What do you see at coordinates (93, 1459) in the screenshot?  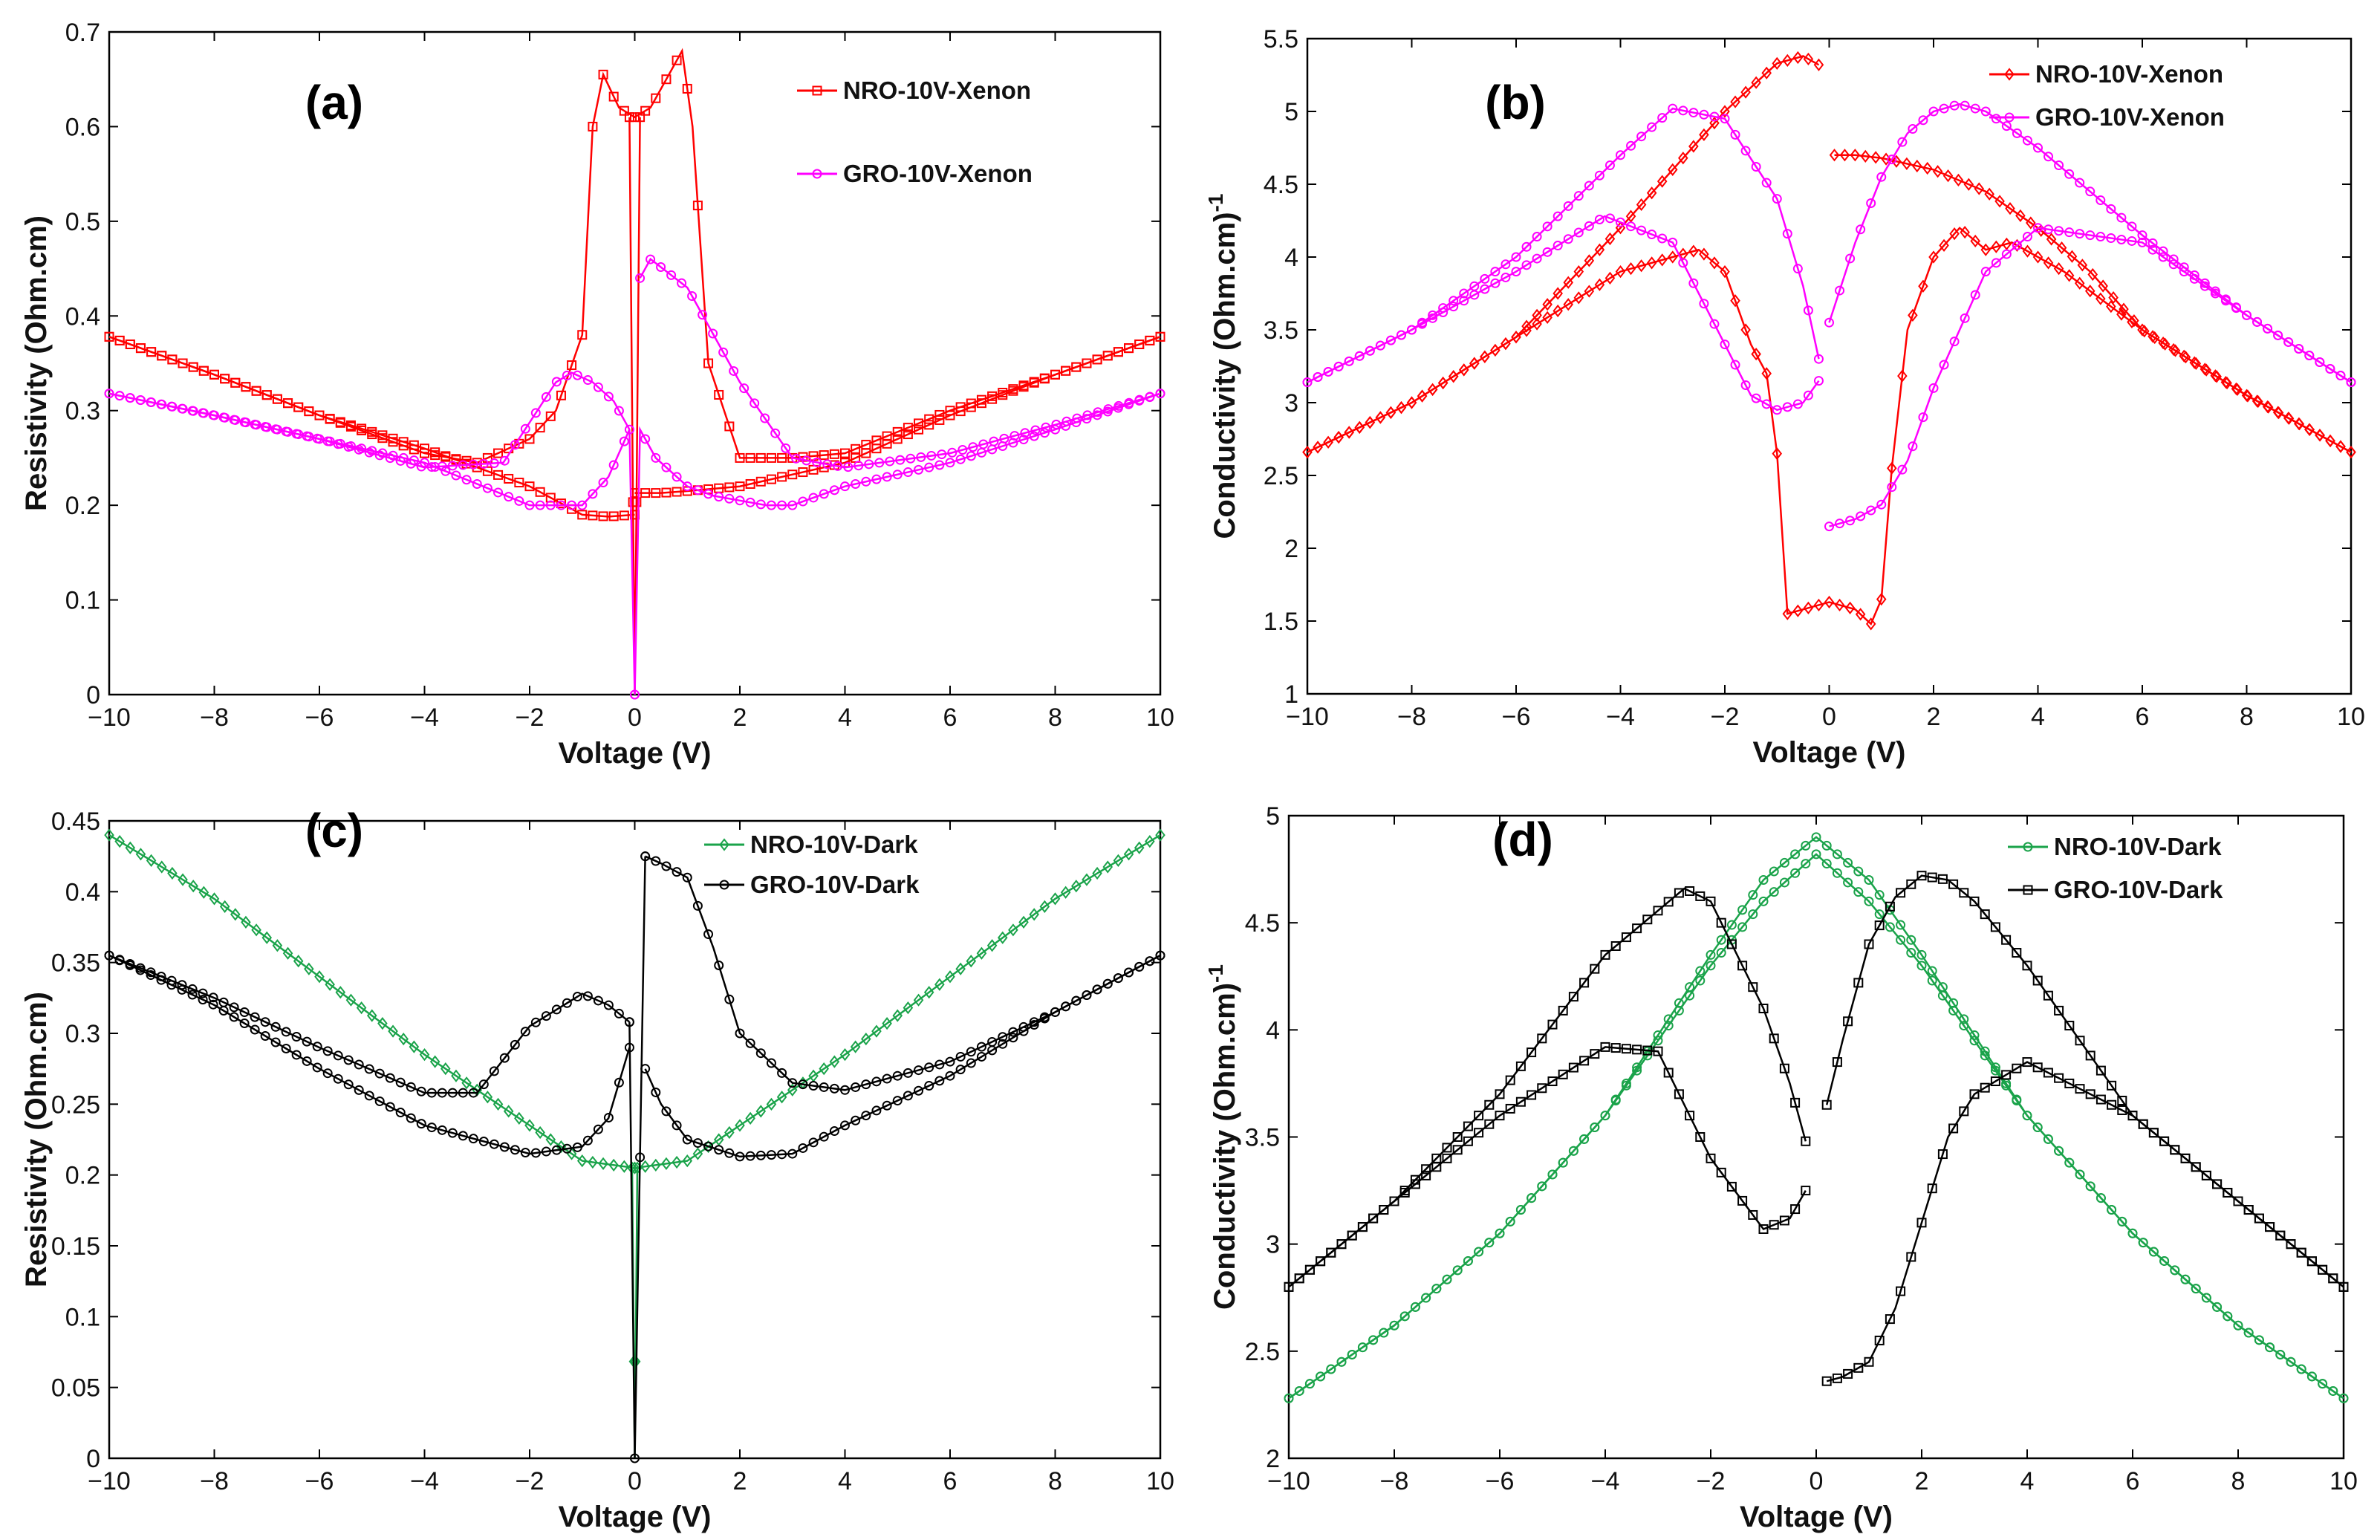 I see `y-tick-label: 0` at bounding box center [93, 1459].